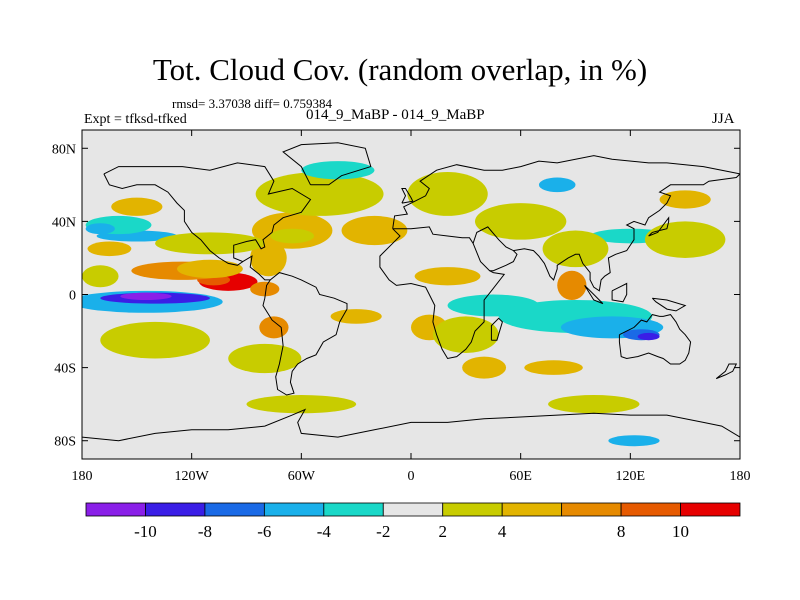 This screenshot has width=800, height=600. I want to click on x-tick-label: 0, so click(411, 476).